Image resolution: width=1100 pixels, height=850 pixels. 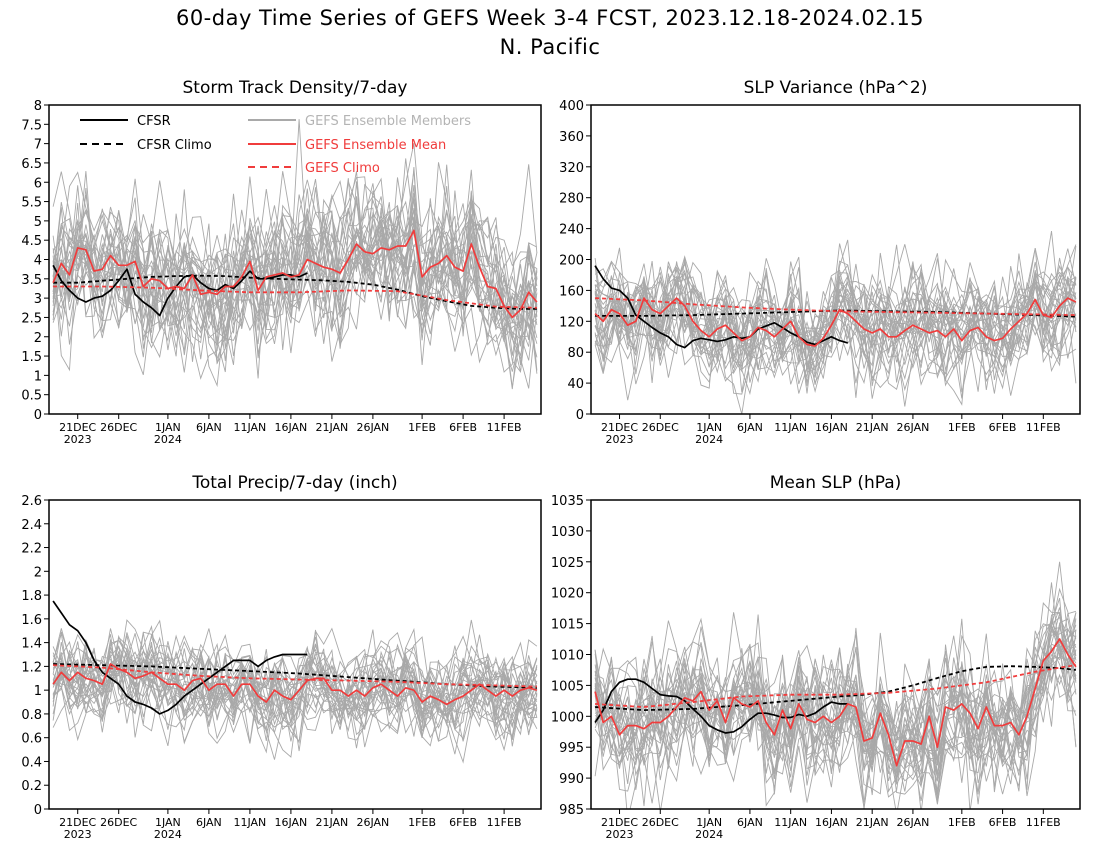 What do you see at coordinates (31, 318) in the screenshot?
I see `y-tick-label: 2.5` at bounding box center [31, 318].